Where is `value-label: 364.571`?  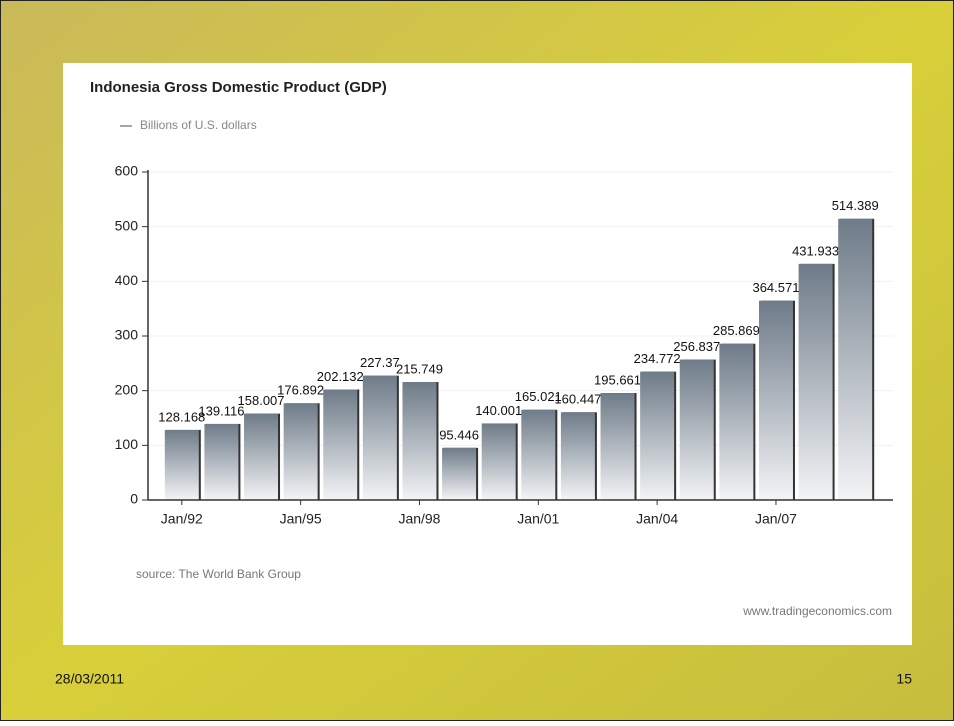
value-label: 364.571 is located at coordinates (775, 287).